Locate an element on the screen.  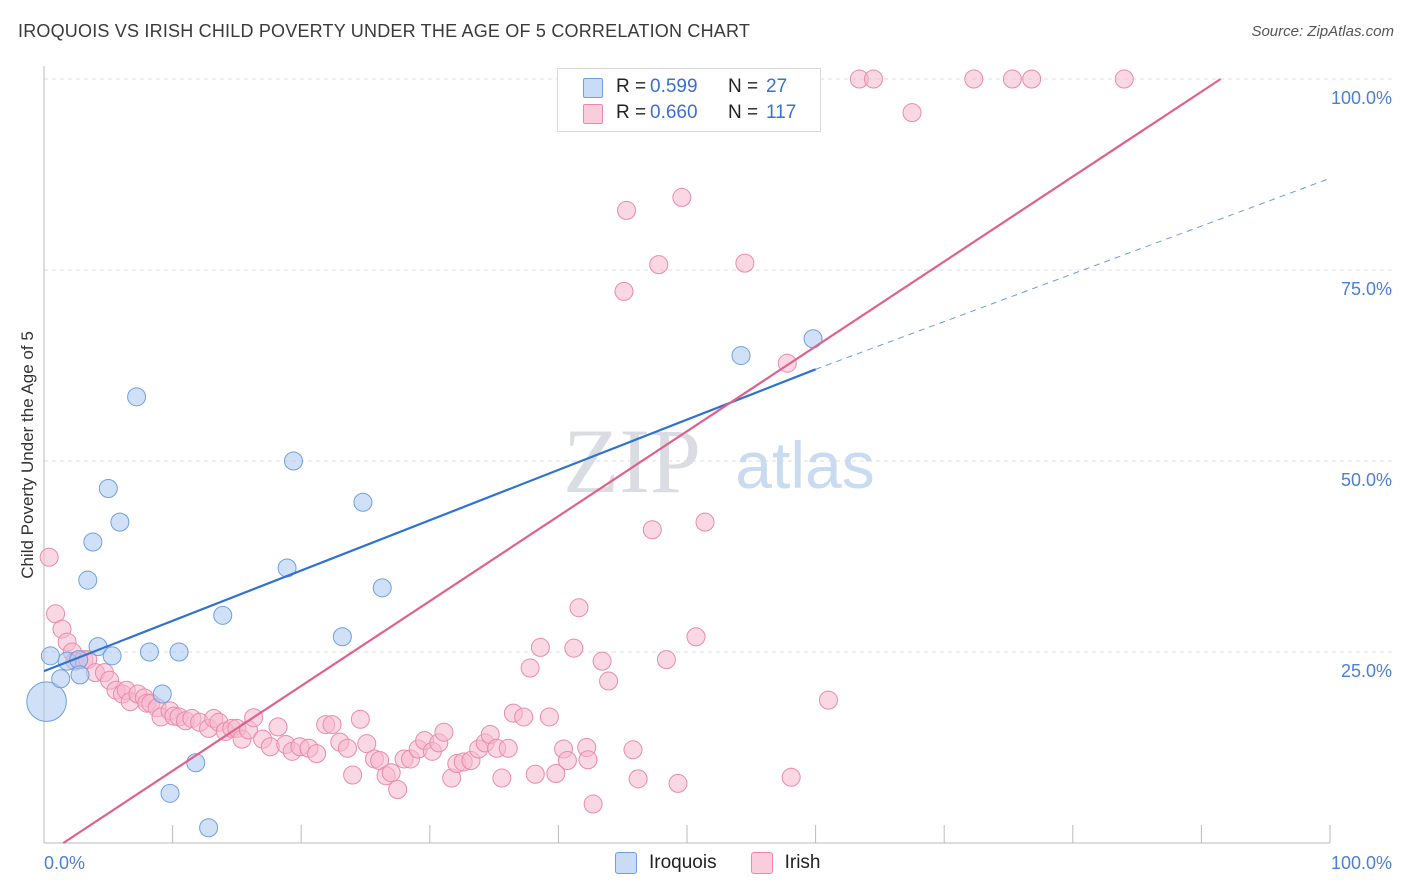
r-value: 0.660 is located at coordinates (674, 112).